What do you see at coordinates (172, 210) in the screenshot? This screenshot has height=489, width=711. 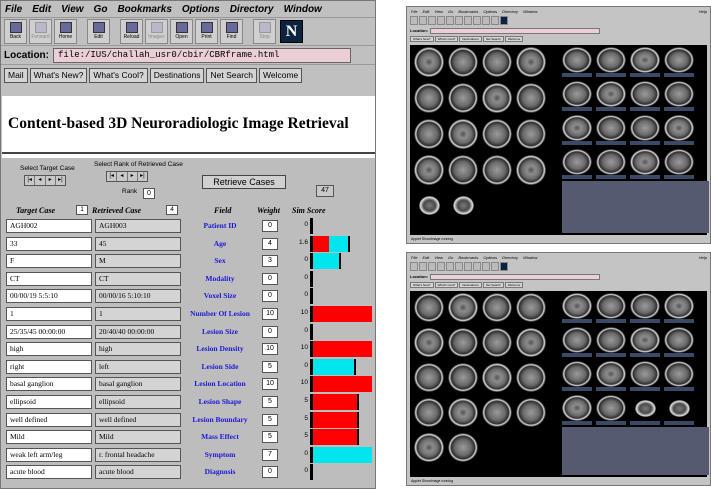 I see `retrieved-case-number: 4` at bounding box center [172, 210].